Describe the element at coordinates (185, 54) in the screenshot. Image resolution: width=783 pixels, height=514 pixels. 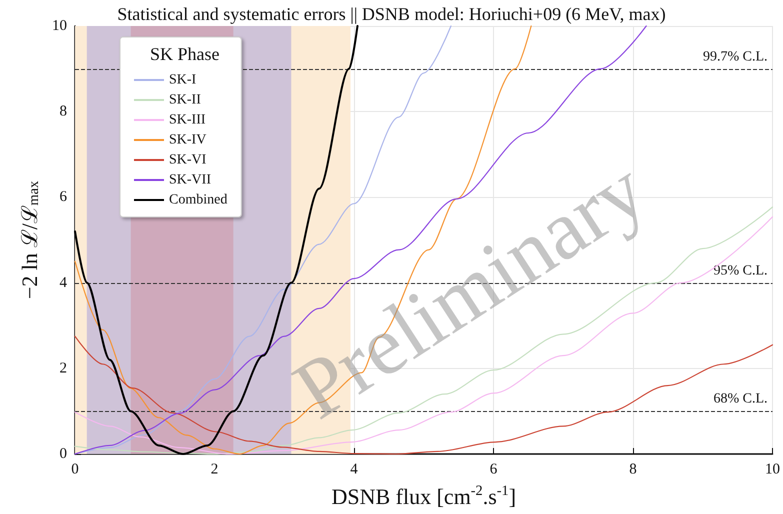
I see `legend-title: SK Phase` at that location.